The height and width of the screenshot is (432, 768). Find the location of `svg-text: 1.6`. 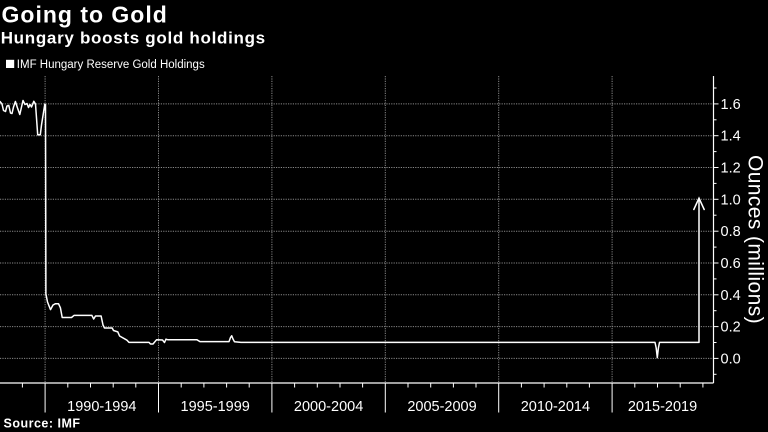

svg-text: 1.6 is located at coordinates (731, 105).